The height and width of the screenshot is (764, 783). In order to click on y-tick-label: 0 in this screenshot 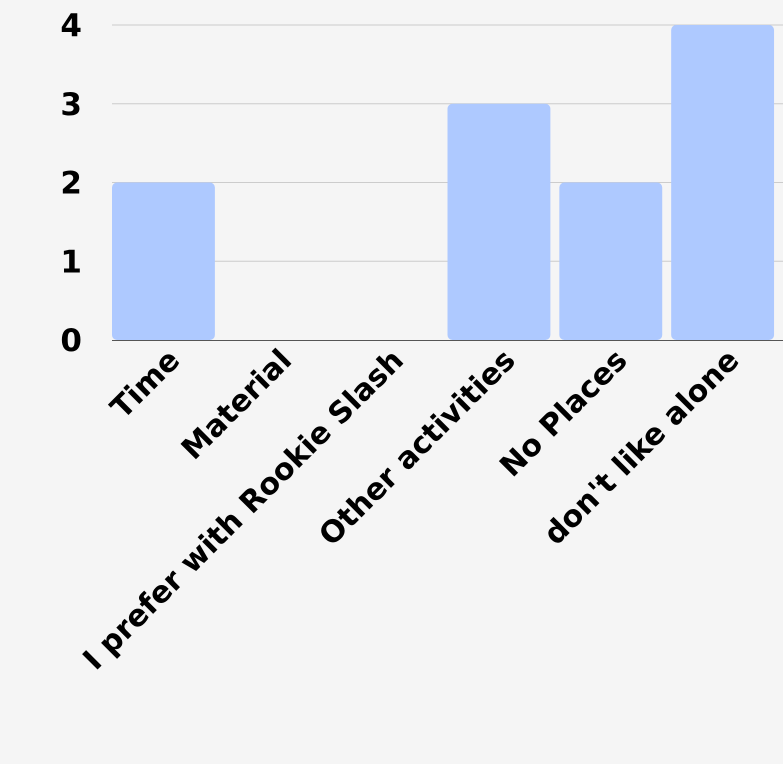, I will do `click(71, 341)`.